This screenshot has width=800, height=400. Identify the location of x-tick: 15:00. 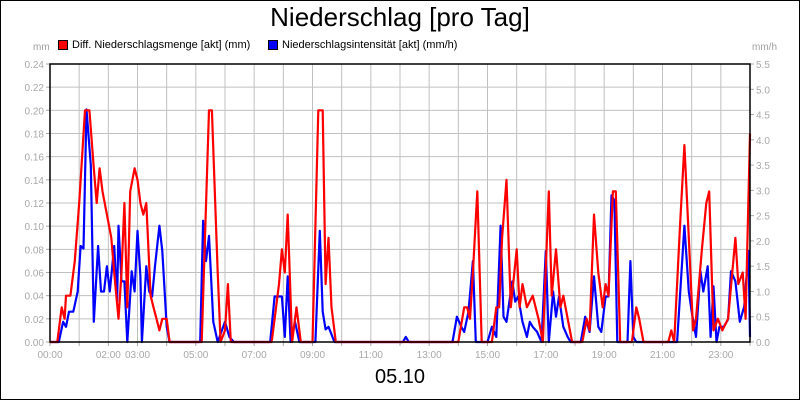
(487, 355).